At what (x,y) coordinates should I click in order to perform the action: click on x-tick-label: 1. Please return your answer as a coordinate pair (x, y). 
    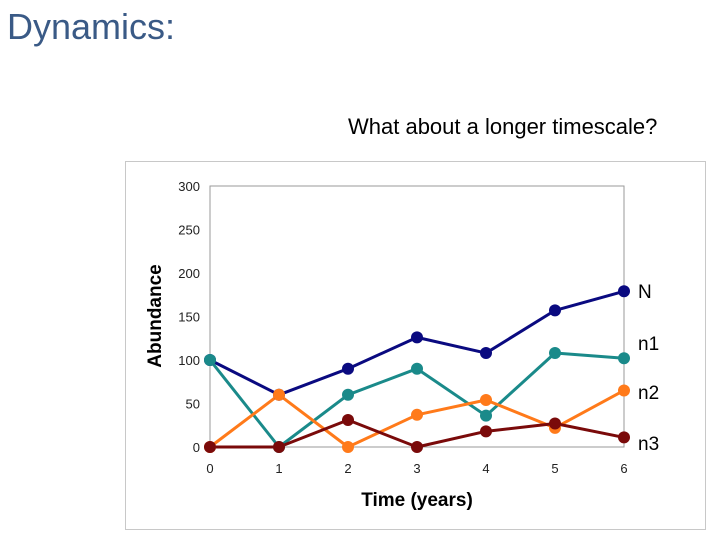
    Looking at the image, I should click on (278, 468).